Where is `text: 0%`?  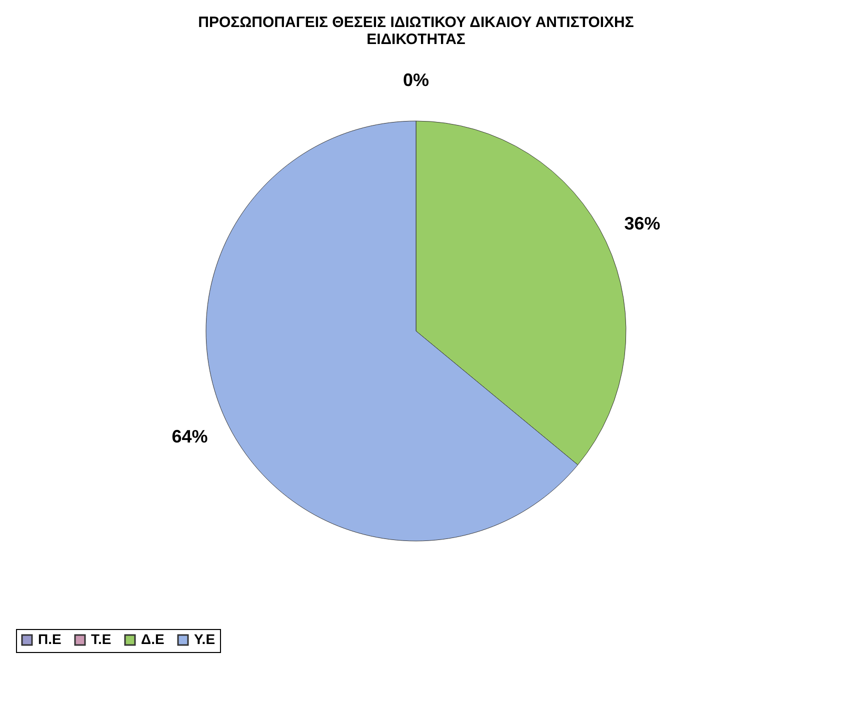
text: 0% is located at coordinates (416, 80).